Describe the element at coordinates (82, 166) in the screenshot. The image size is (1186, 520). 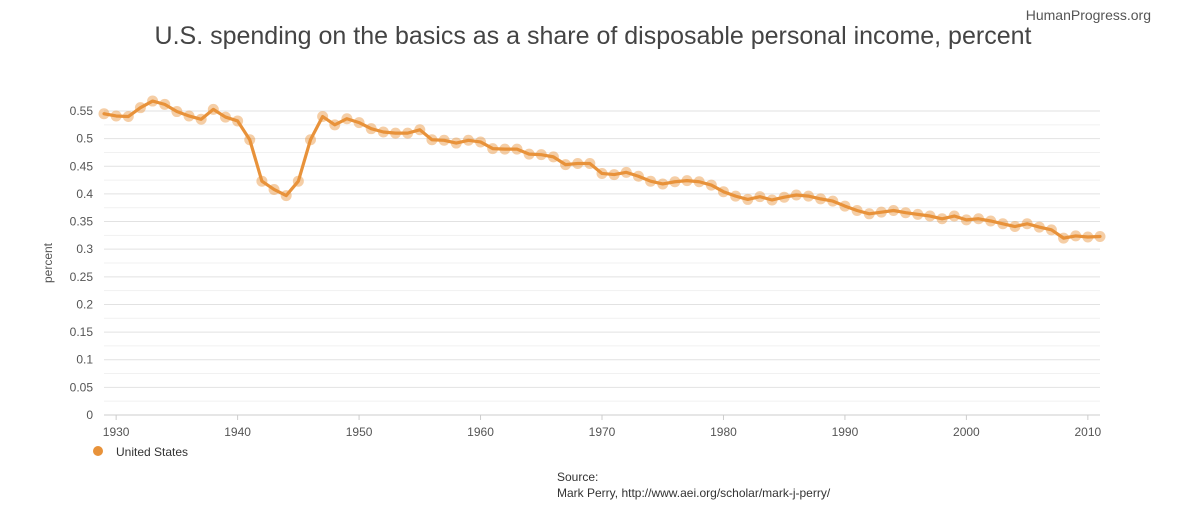
I see `y-tick-label: 0.45` at that location.